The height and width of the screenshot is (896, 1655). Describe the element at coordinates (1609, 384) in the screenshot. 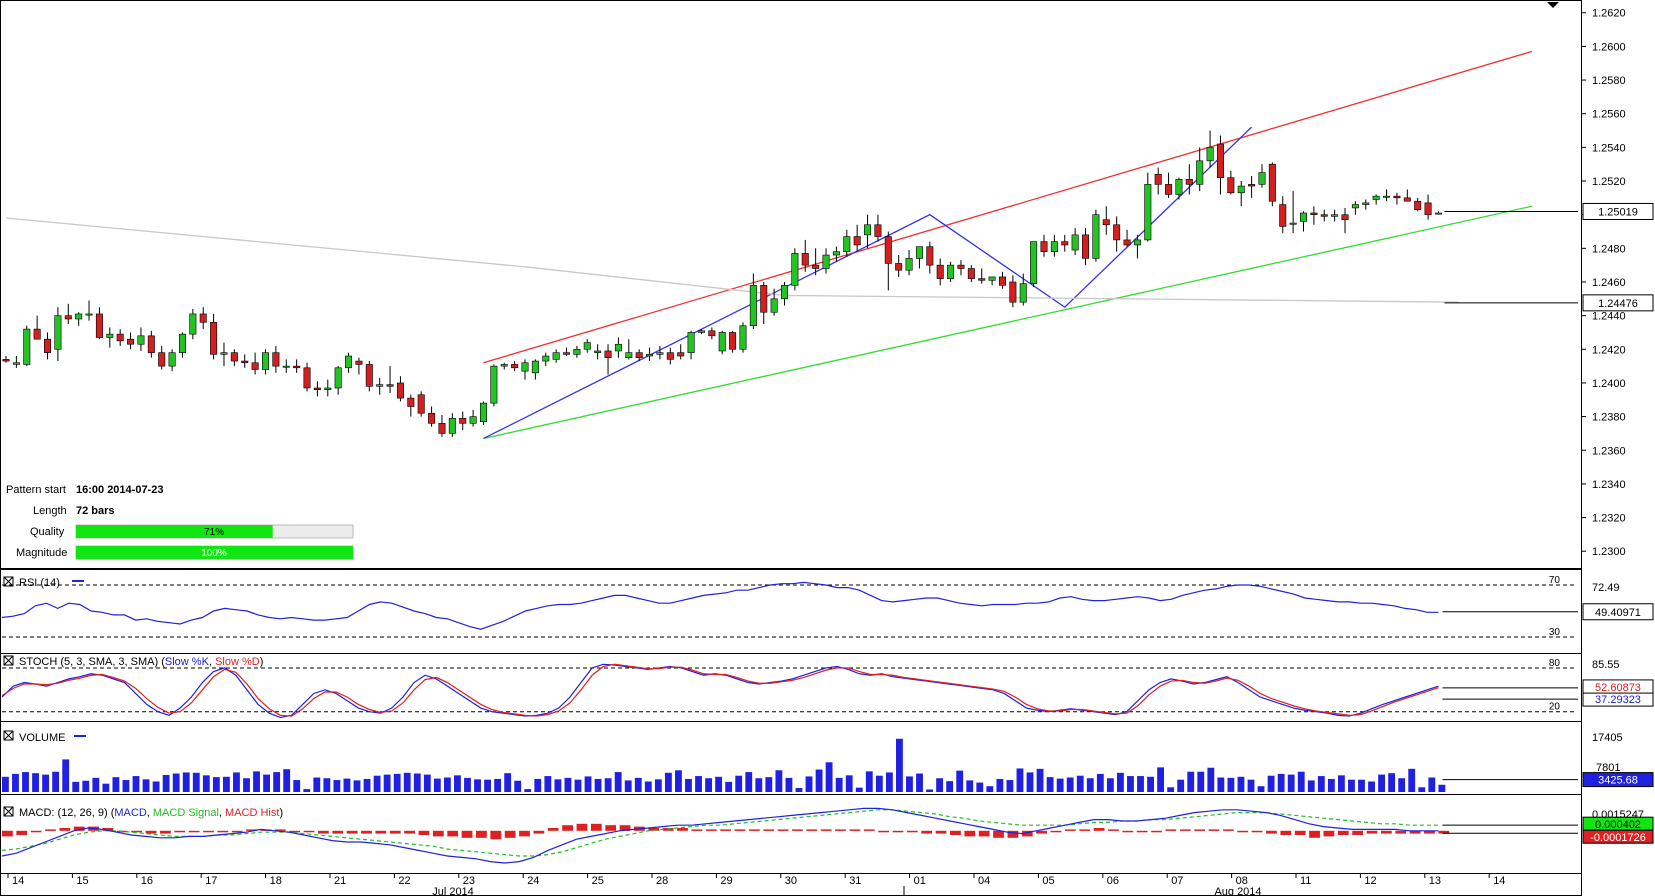

I see `price-tick-label: 1.2400` at that location.